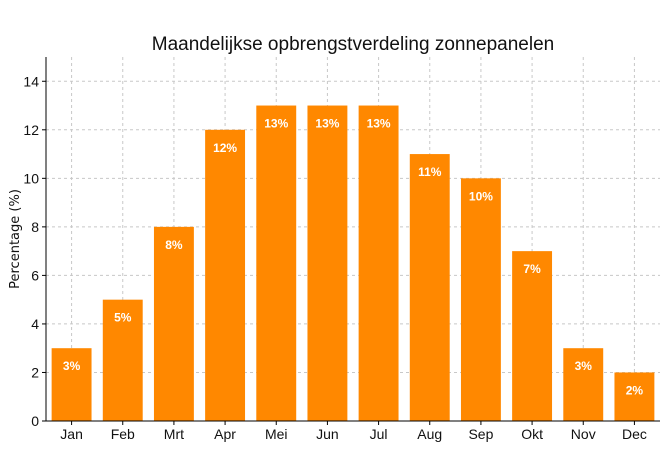 This screenshot has width=668, height=467. What do you see at coordinates (480, 299) in the screenshot?
I see `bar-sep` at bounding box center [480, 299].